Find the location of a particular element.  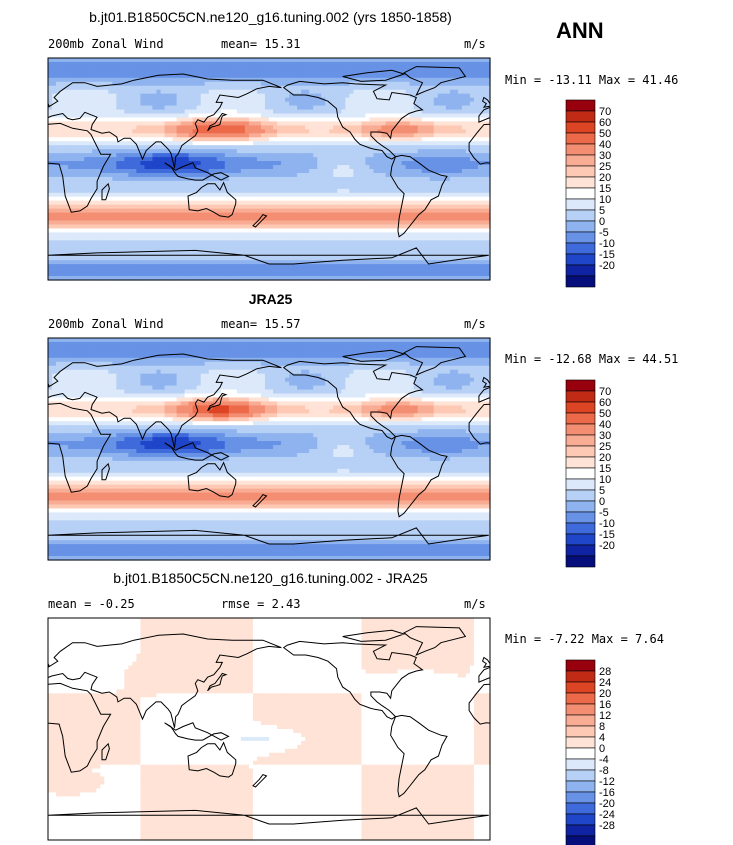

colorbar-level-label: -8 is located at coordinates (604, 771).